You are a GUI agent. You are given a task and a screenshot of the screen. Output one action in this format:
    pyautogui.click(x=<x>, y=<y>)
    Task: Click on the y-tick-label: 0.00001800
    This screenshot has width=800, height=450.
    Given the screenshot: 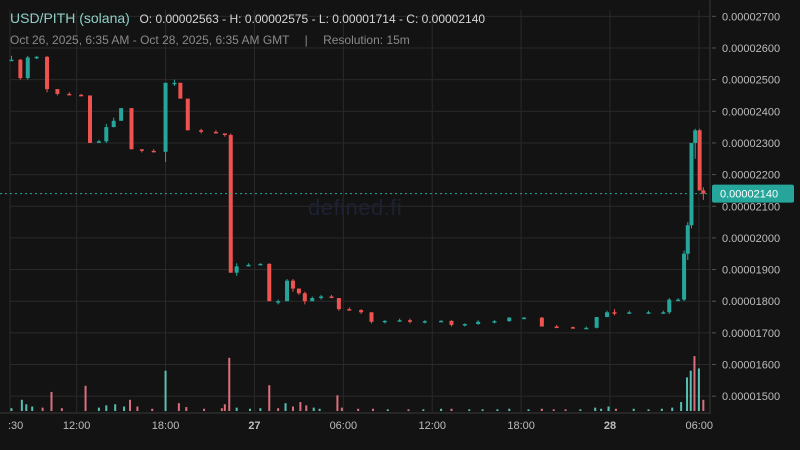 What is the action you would take?
    pyautogui.click(x=751, y=302)
    